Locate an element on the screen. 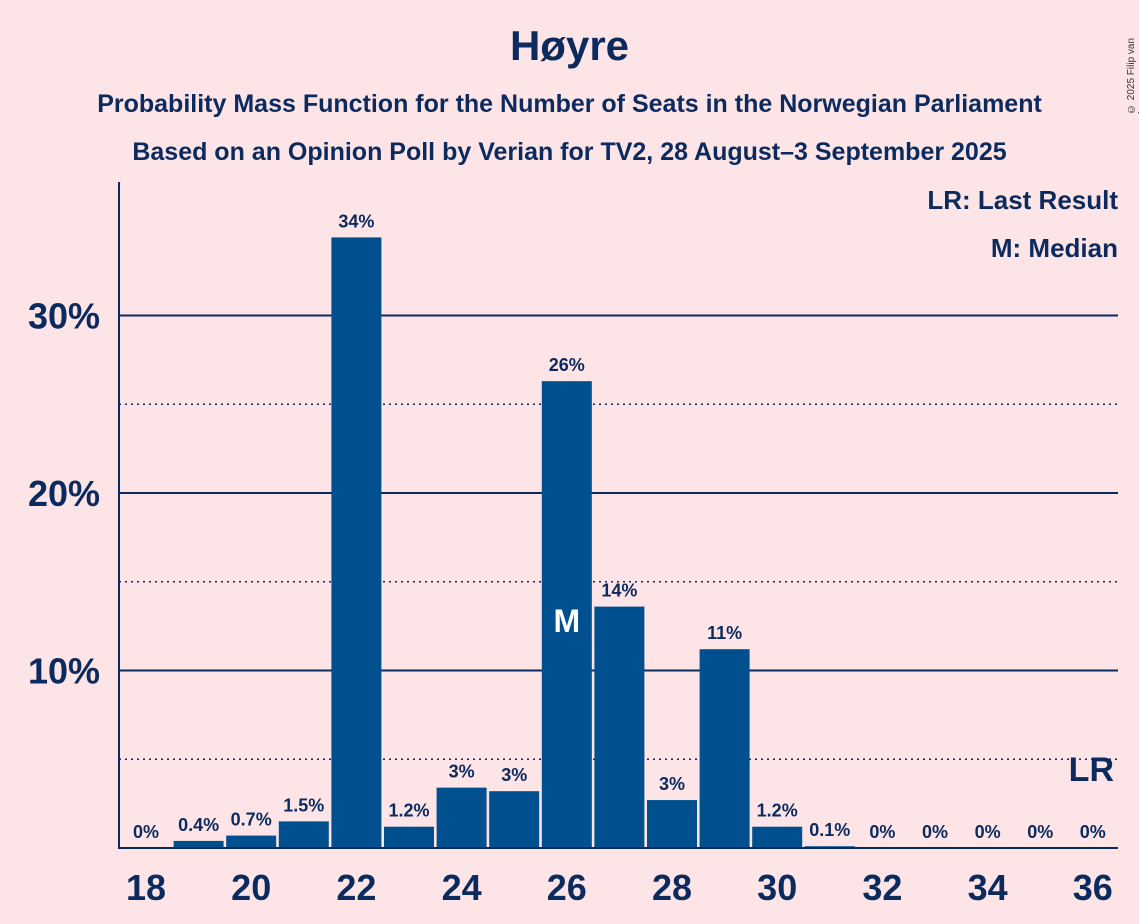 The width and height of the screenshot is (1139, 924). x-tick-label: 30 is located at coordinates (777, 887).